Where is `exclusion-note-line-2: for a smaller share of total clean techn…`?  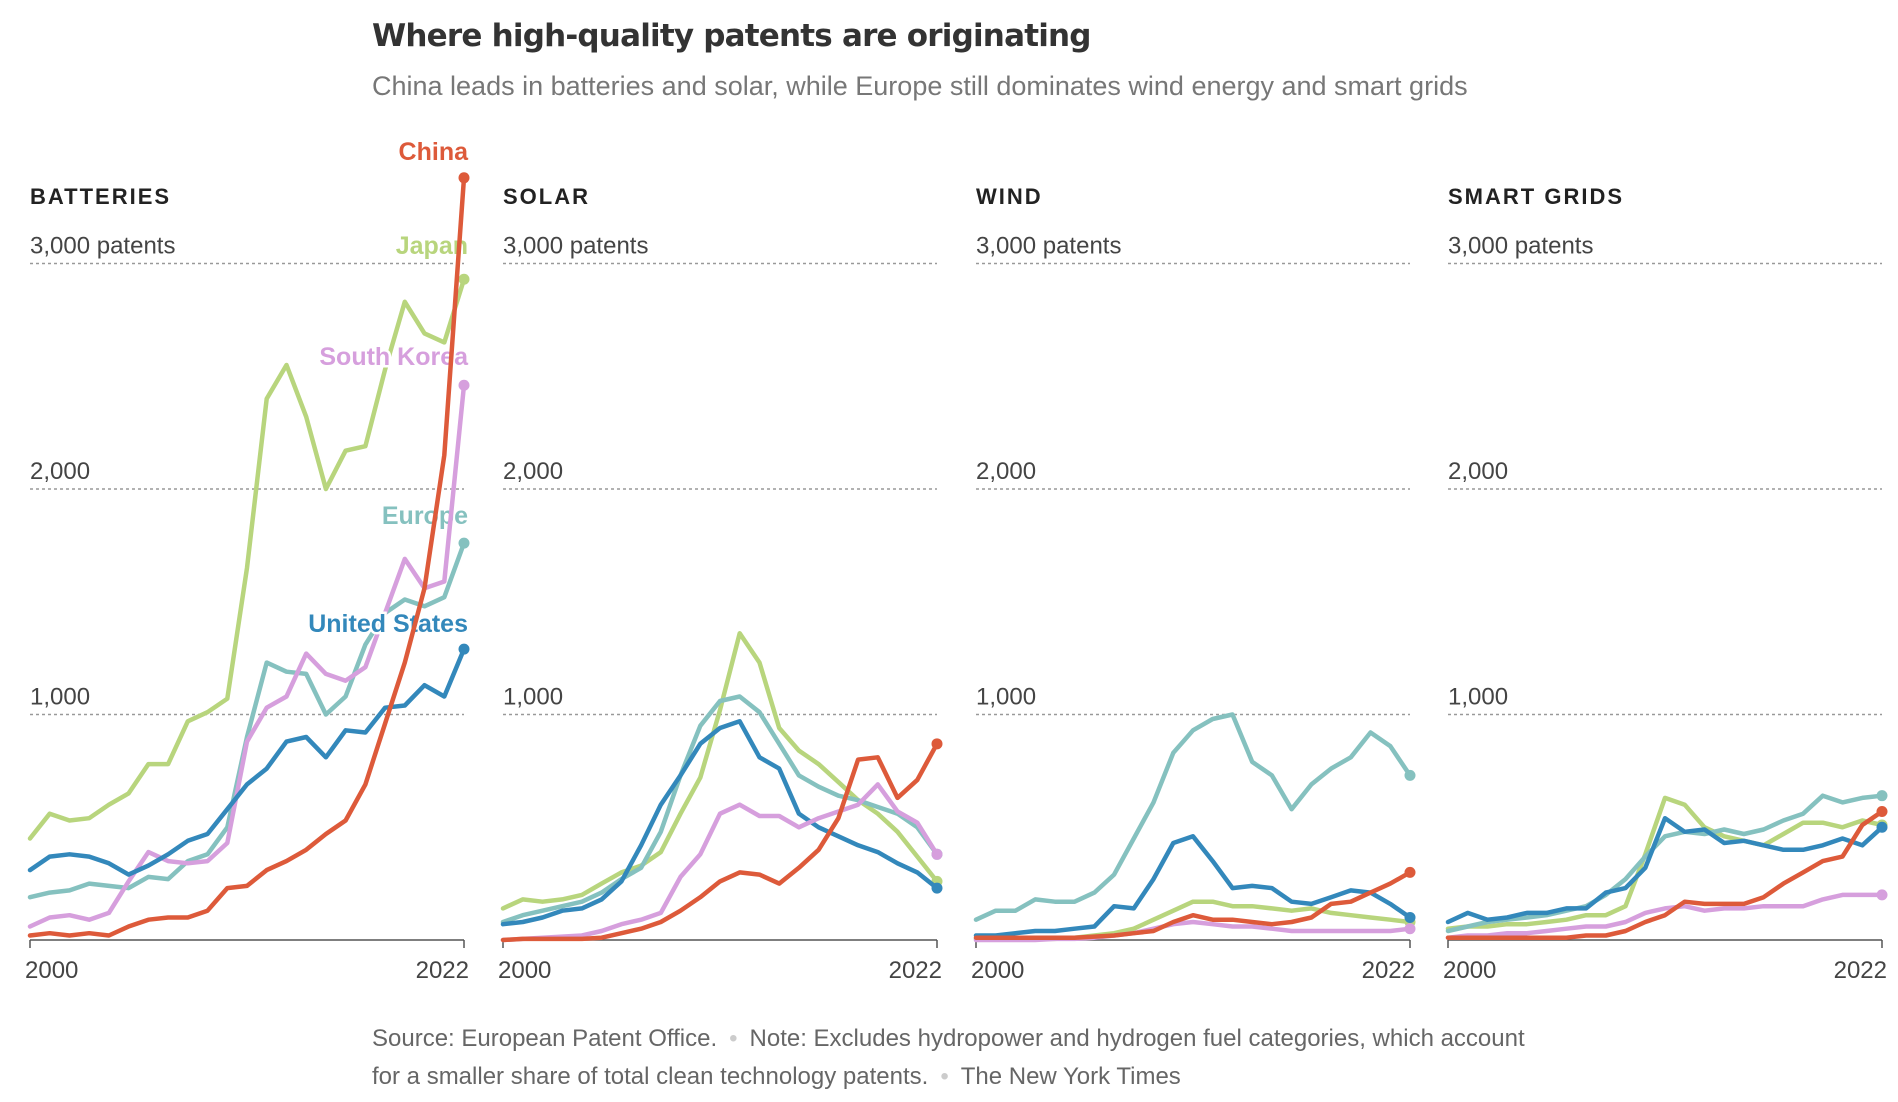 exclusion-note-line-2: for a smaller share of total clean techn… is located at coordinates (650, 1076).